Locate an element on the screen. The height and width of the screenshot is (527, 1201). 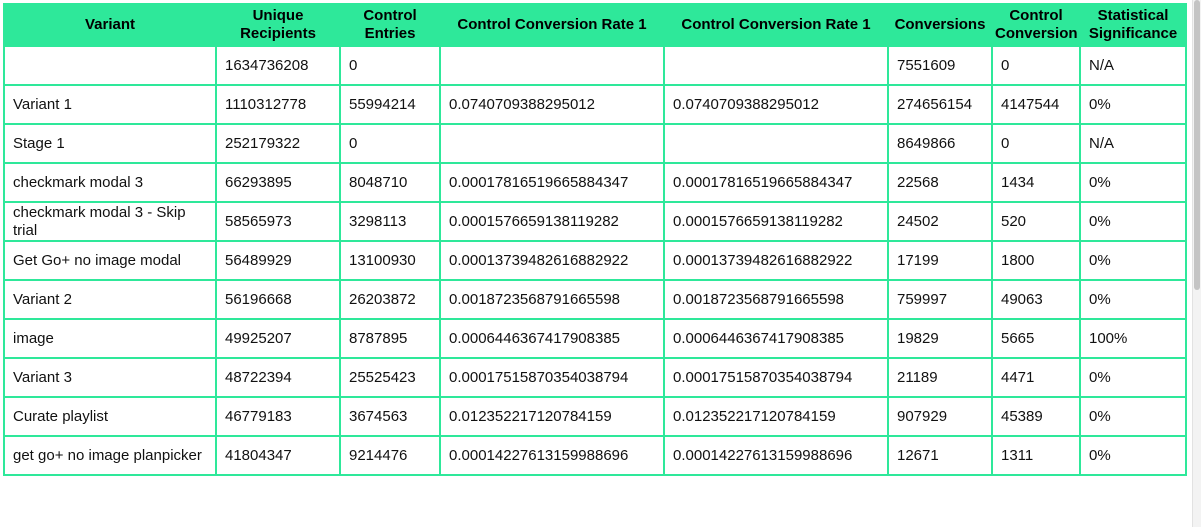
table-cell: 8048710 is located at coordinates (390, 182).